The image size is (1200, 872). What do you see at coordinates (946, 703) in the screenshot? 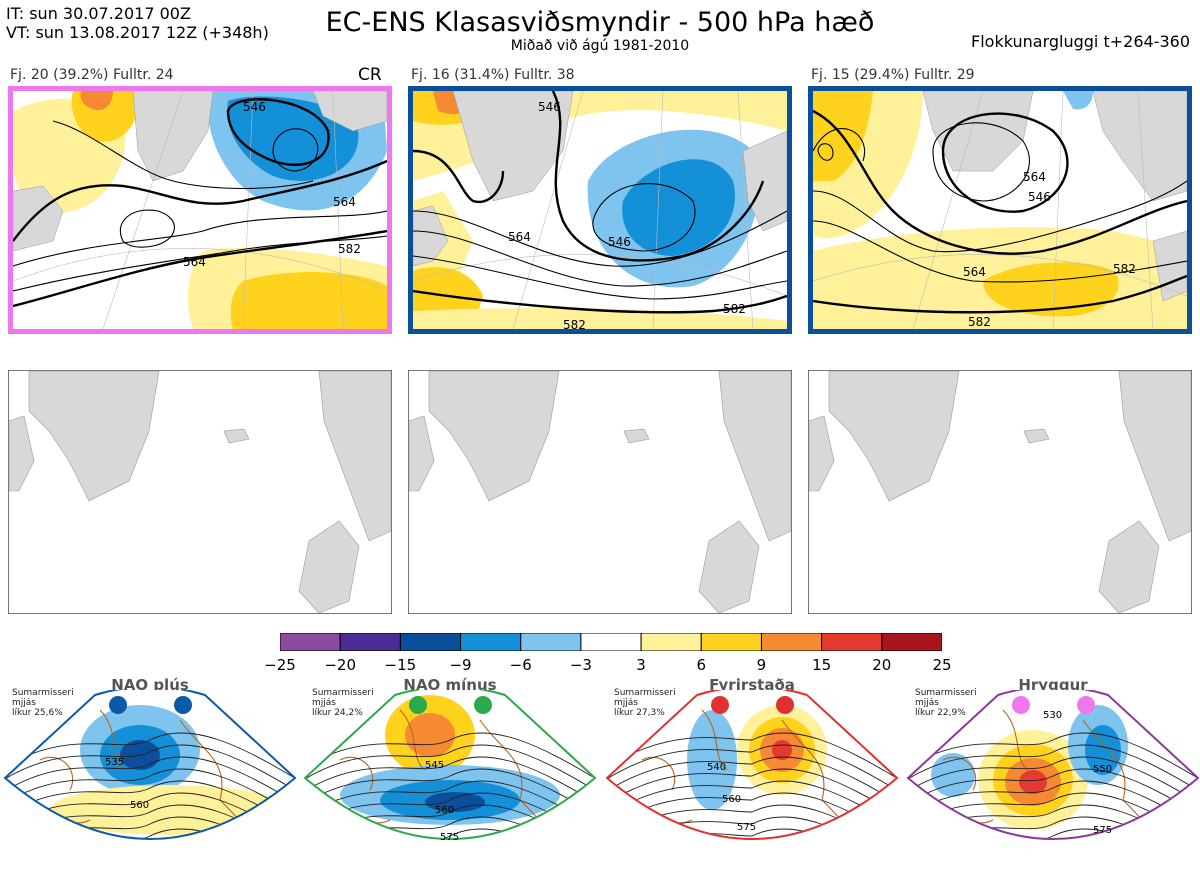
I see `regime-info: Sumarmisseri mjjás líkur 22,9%` at bounding box center [946, 703].